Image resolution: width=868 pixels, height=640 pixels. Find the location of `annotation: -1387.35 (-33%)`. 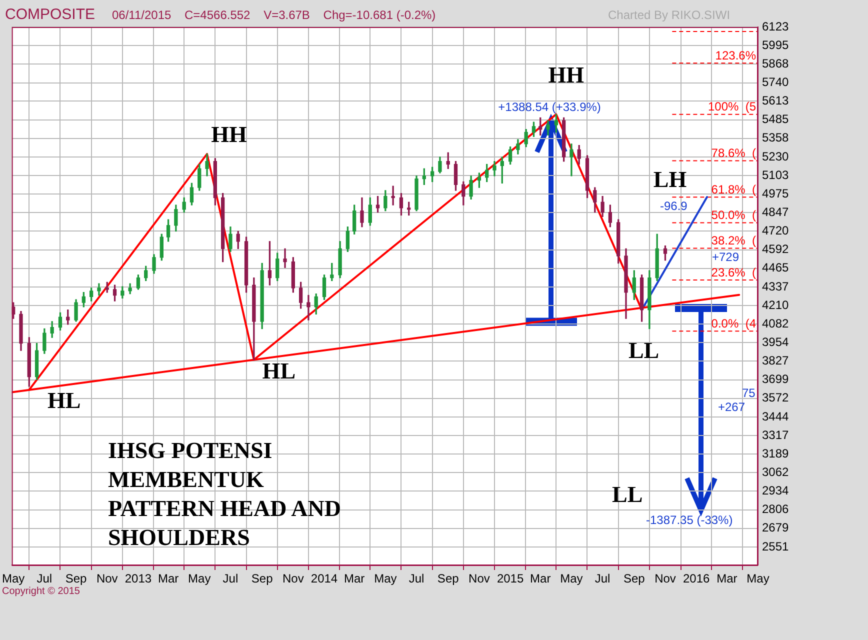

annotation: -1387.35 (-33%) is located at coordinates (689, 520).